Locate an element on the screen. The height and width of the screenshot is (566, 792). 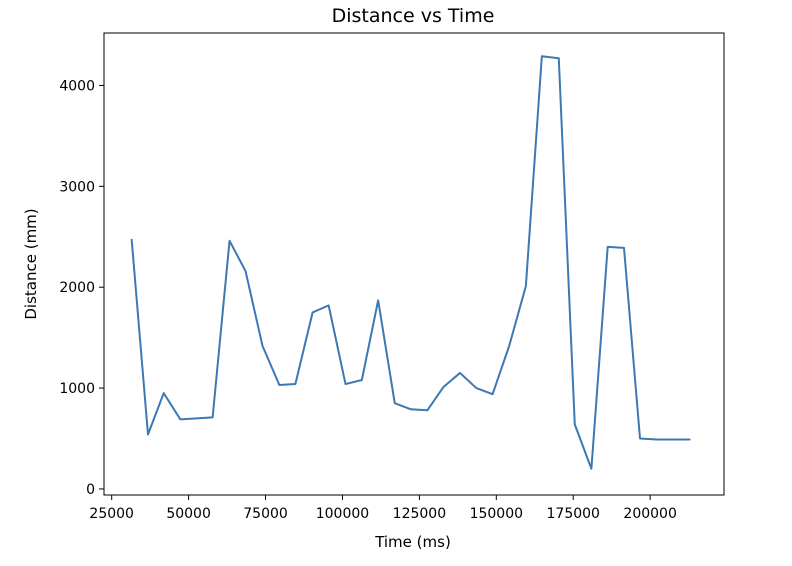
y-tick-label: 2000 is located at coordinates (77, 288).